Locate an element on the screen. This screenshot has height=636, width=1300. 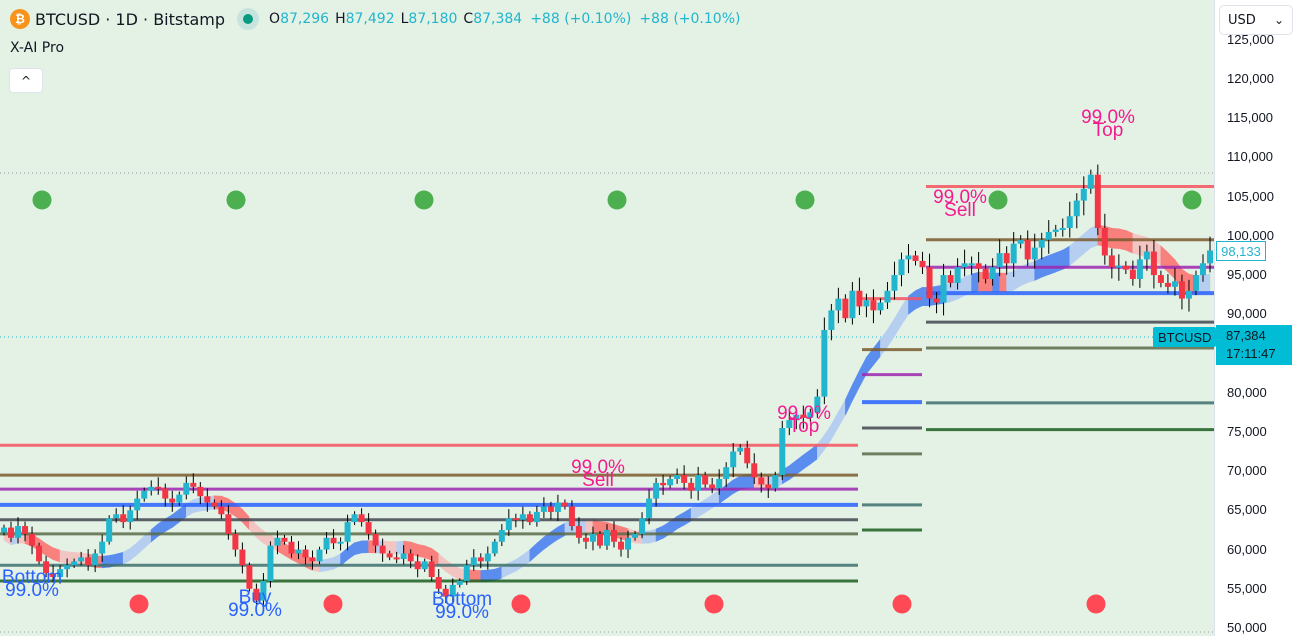
change-value-2: +88 (+0.10%) is located at coordinates (690, 19).